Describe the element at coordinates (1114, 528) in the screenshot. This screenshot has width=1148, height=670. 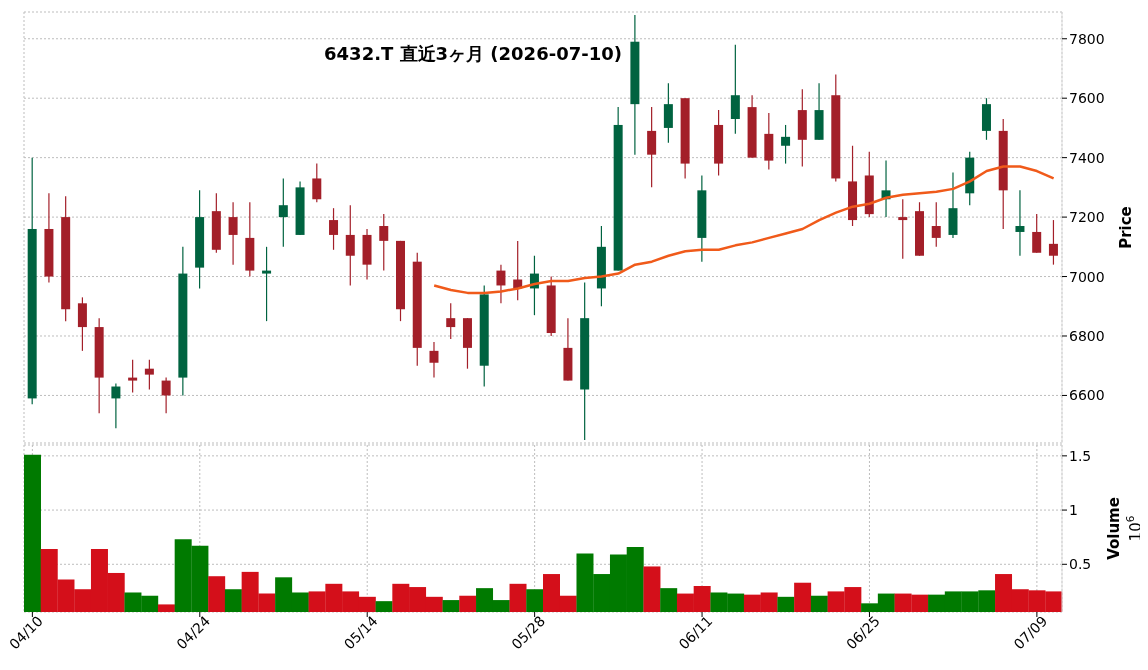
I see `y-axis-title: Volume` at that location.